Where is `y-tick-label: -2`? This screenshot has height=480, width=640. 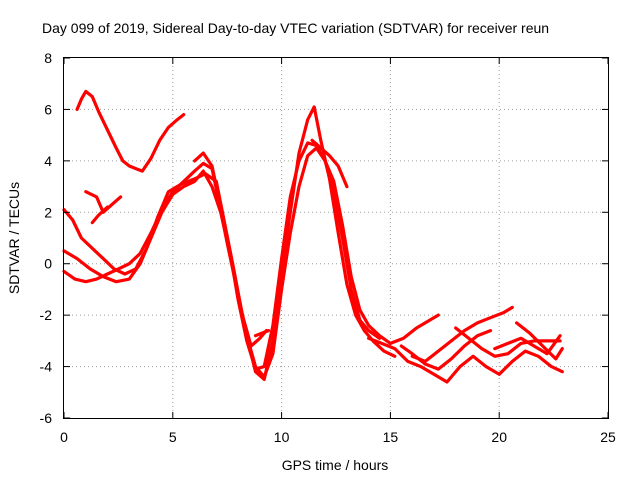 y-tick-label: -2 is located at coordinates (46, 315).